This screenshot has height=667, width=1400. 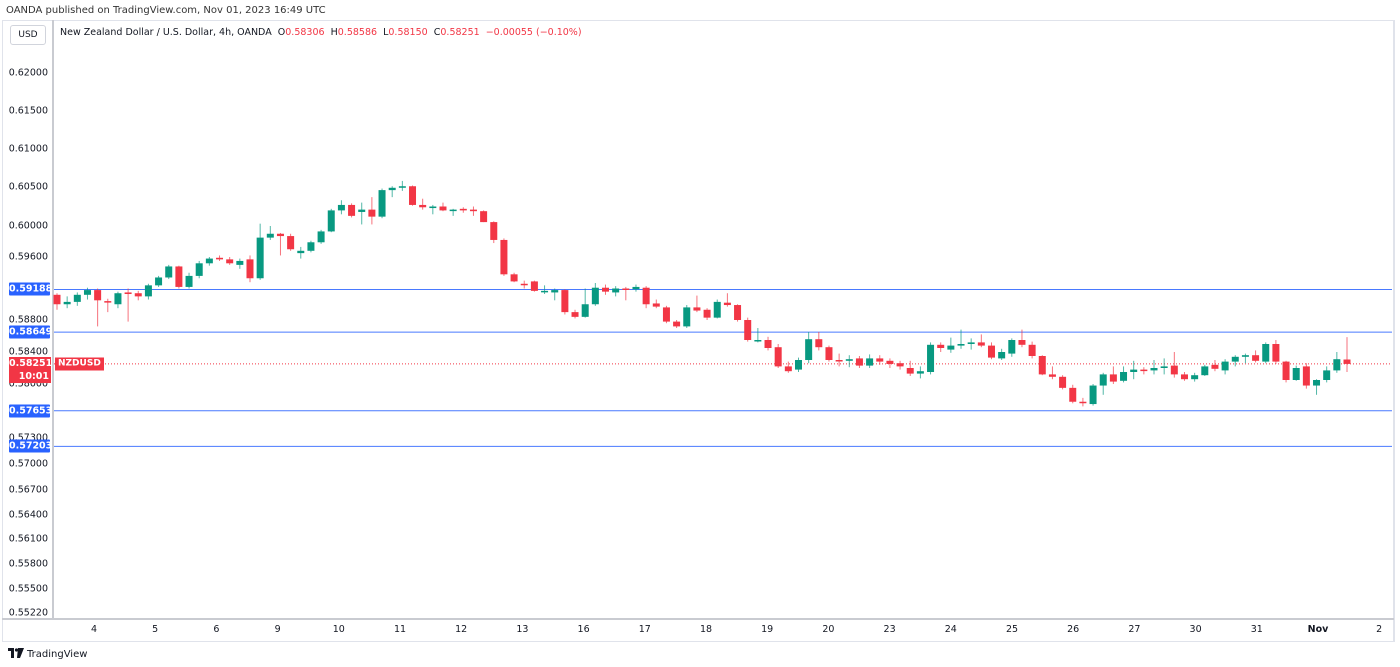 I want to click on currency-button: USD, so click(x=28, y=35).